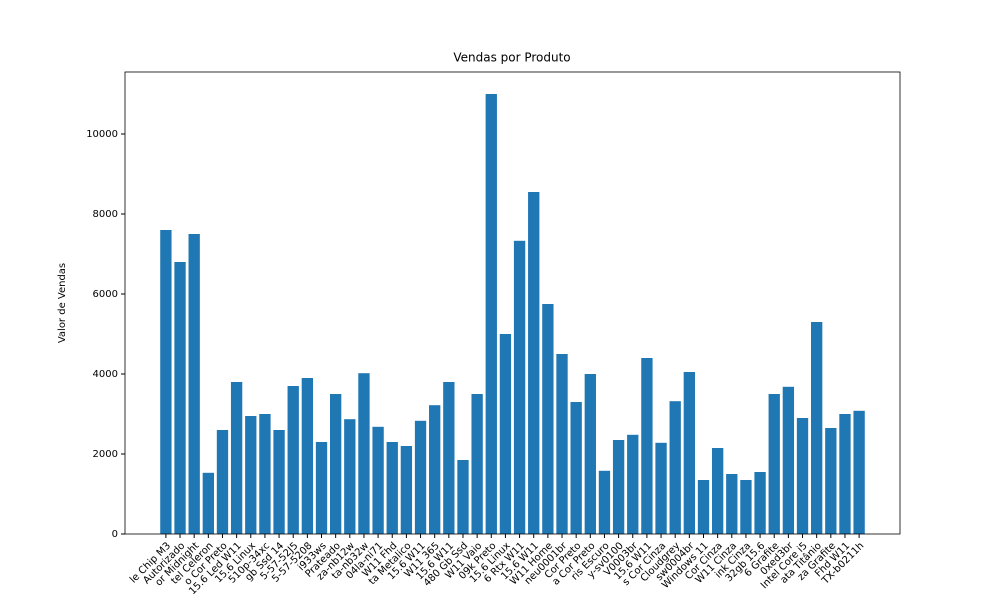 Image resolution: width=1000 pixels, height=600 pixels. I want to click on chart-title: Vendas por Produto, so click(511, 58).